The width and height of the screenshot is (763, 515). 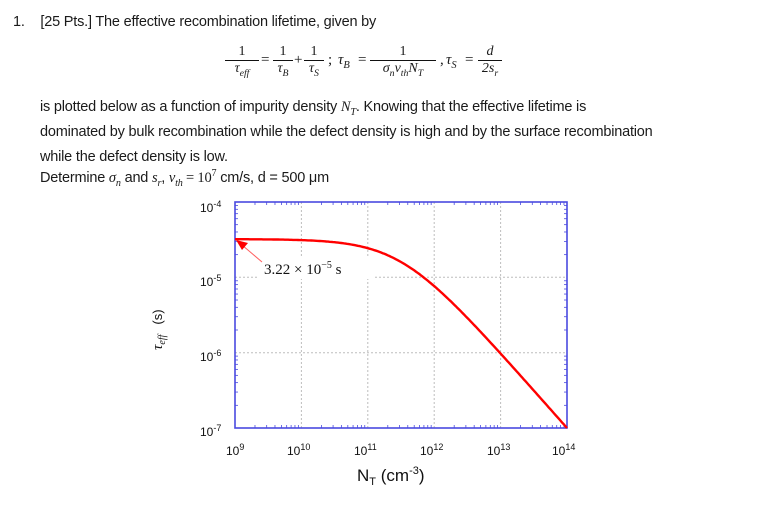 I want to click on fraction-1-over-tau-s: 1 τS, so click(x=314, y=61).